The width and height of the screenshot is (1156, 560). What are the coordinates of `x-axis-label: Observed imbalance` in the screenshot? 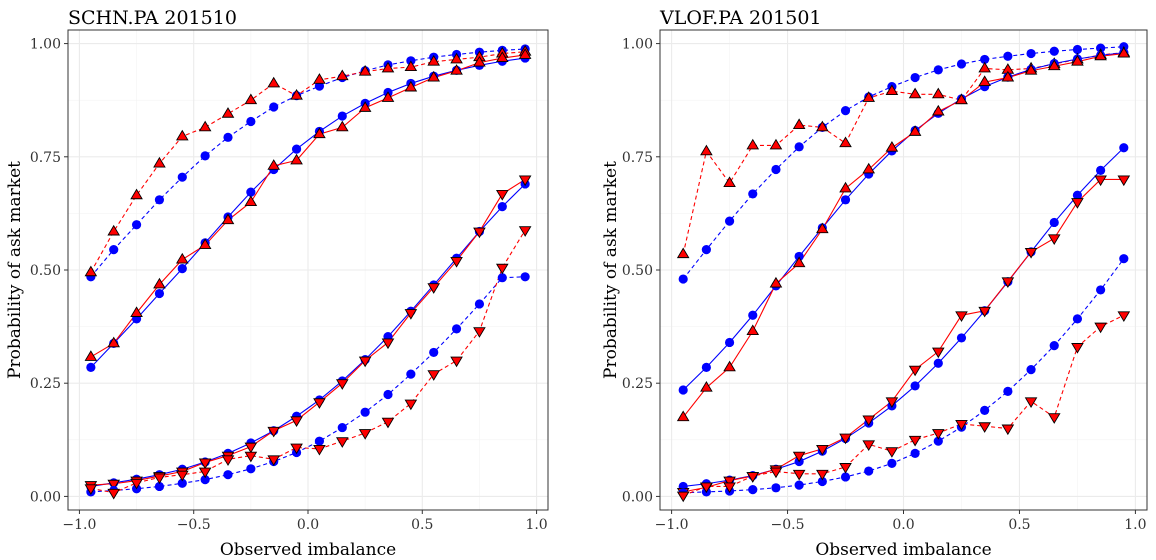 It's located at (903, 550).